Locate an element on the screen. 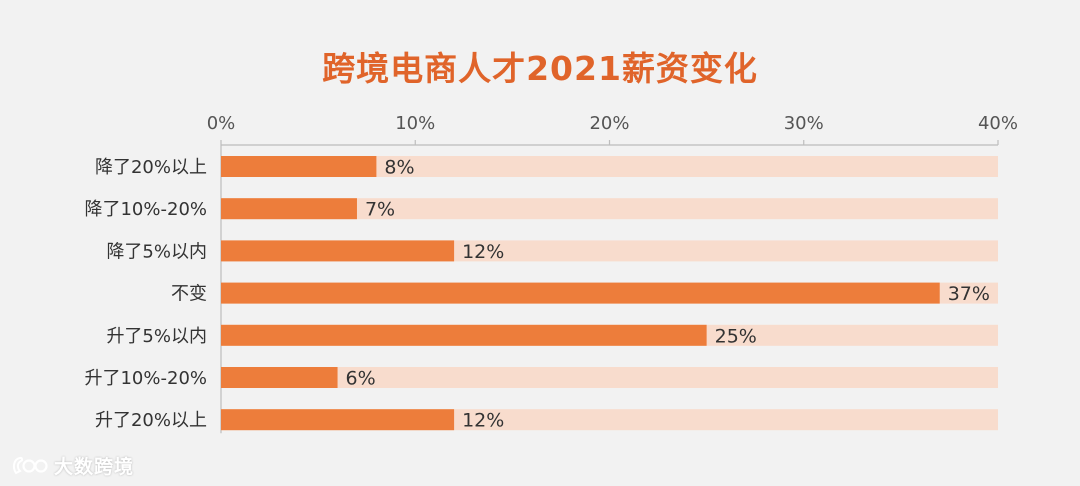 This screenshot has width=1080, height=486. watermark-text: 大数跨境 is located at coordinates (94, 467).